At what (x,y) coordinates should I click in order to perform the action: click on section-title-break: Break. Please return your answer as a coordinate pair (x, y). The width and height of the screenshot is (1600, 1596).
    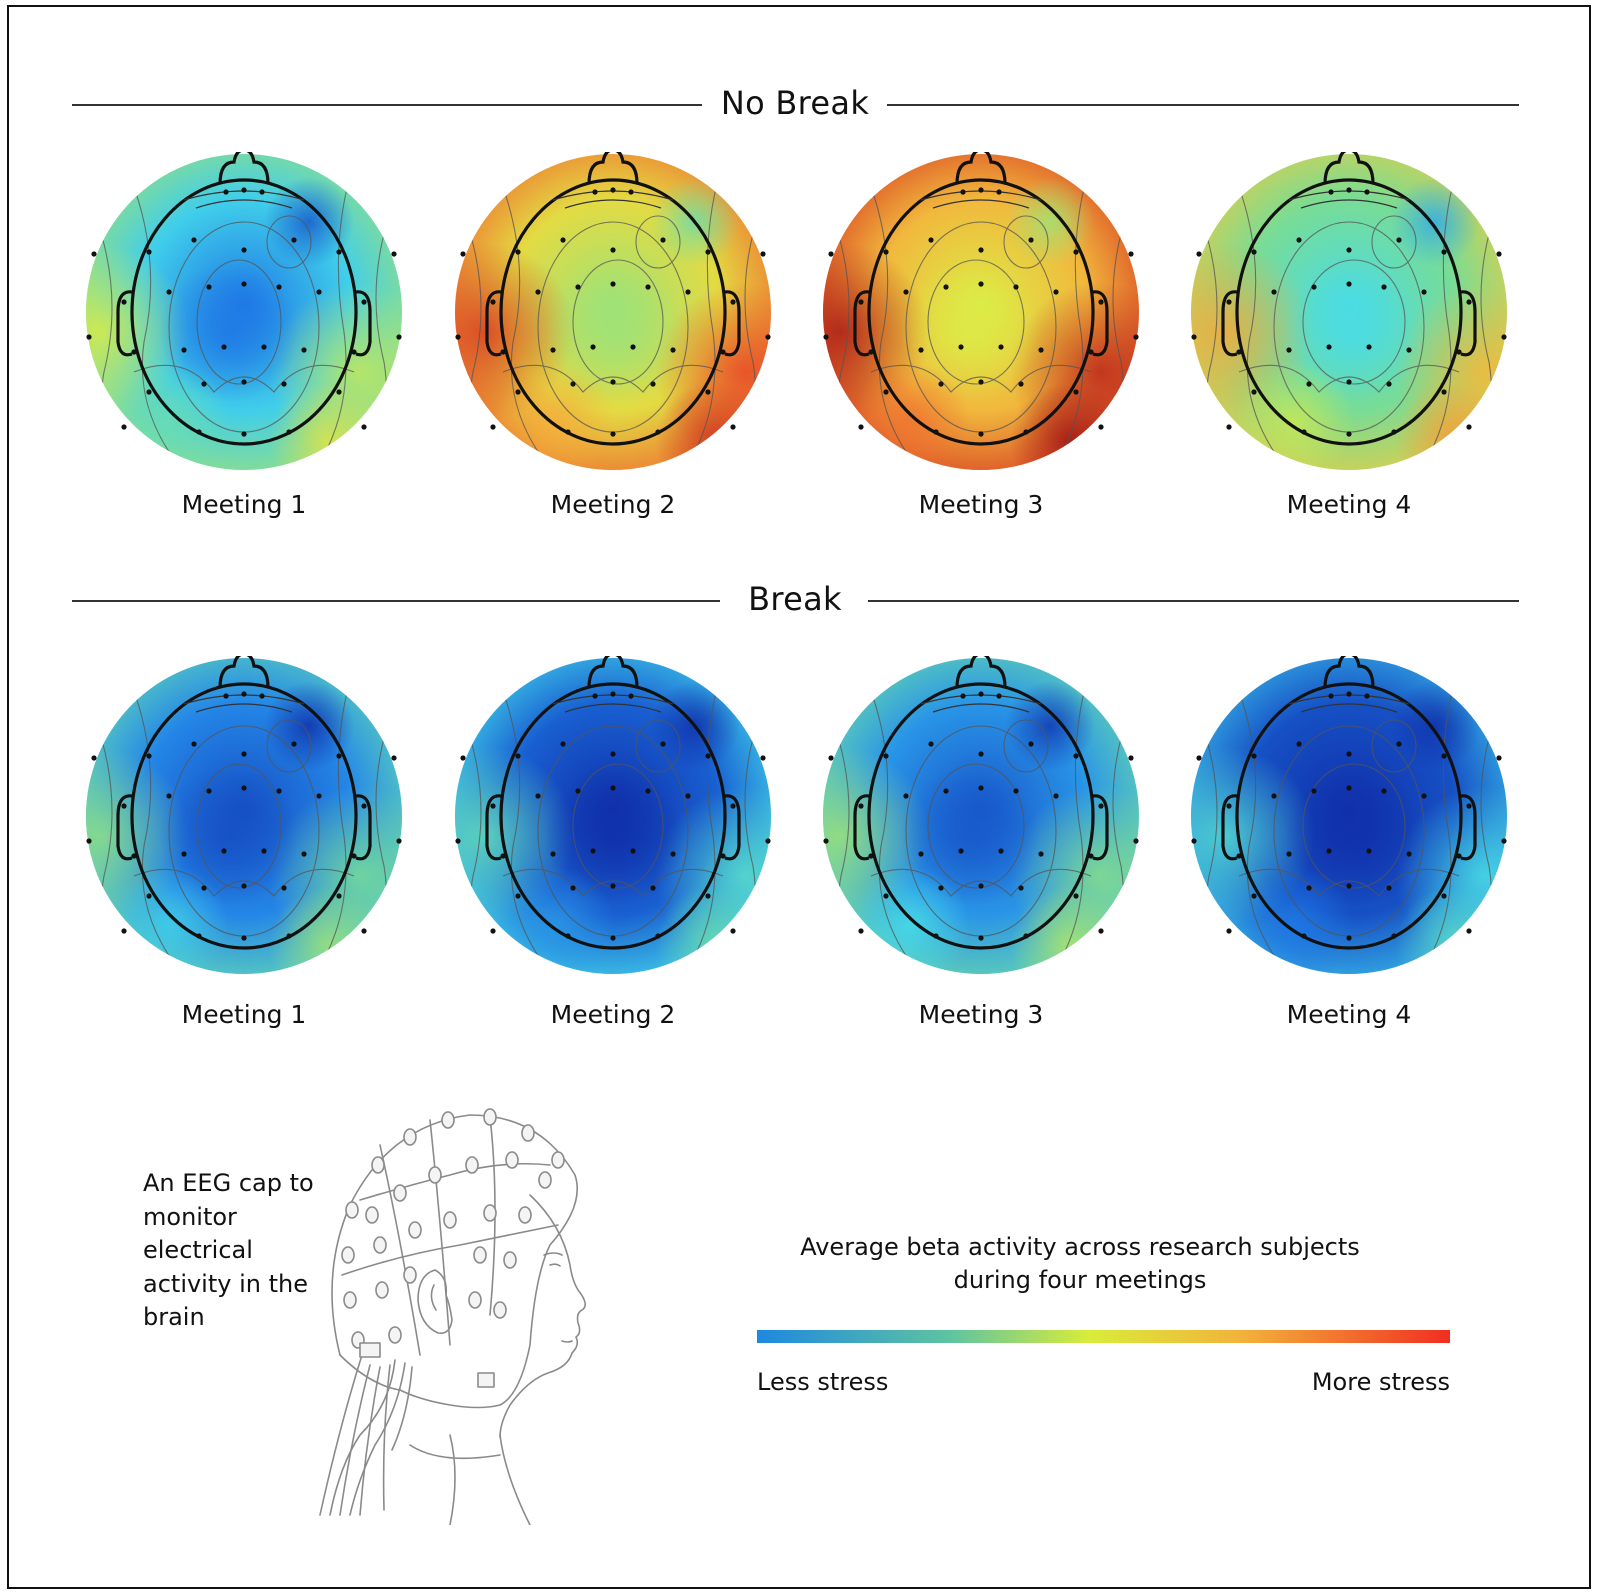
    Looking at the image, I should click on (795, 599).